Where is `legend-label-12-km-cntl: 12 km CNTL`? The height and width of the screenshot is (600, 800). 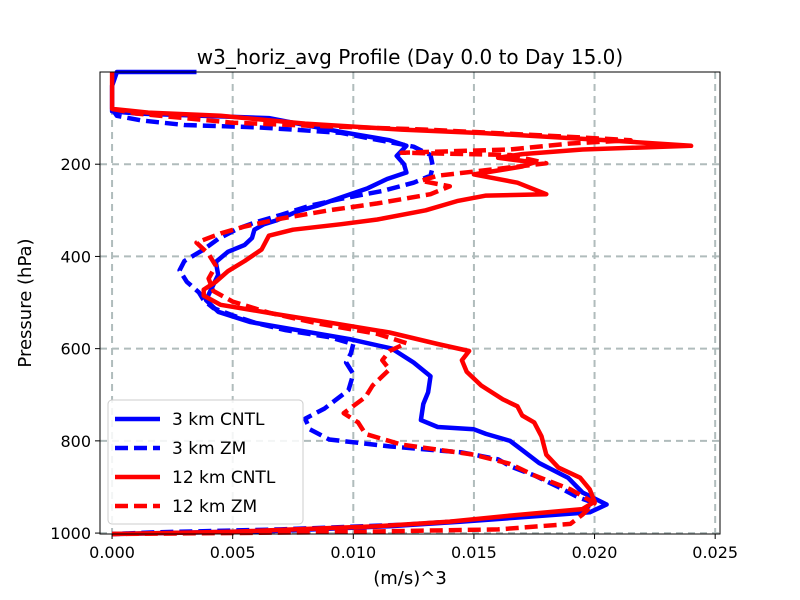
legend-label-12-km-cntl: 12 km CNTL is located at coordinates (224, 478).